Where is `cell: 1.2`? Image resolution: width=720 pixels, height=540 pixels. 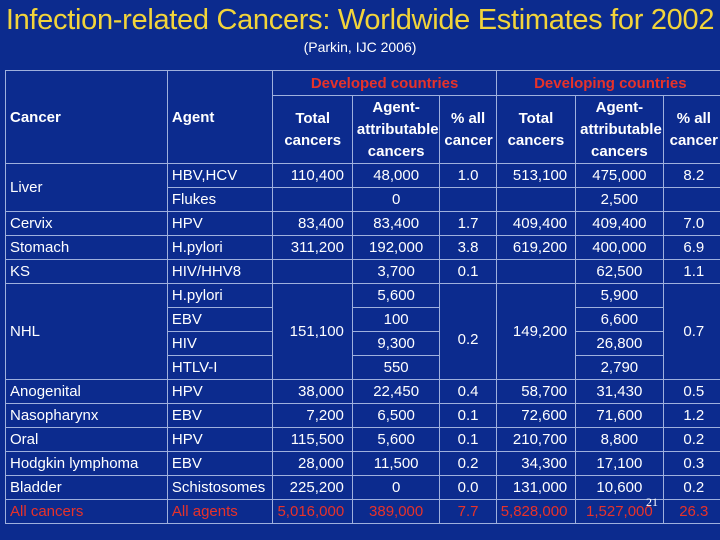 cell: 1.2 is located at coordinates (691, 415).